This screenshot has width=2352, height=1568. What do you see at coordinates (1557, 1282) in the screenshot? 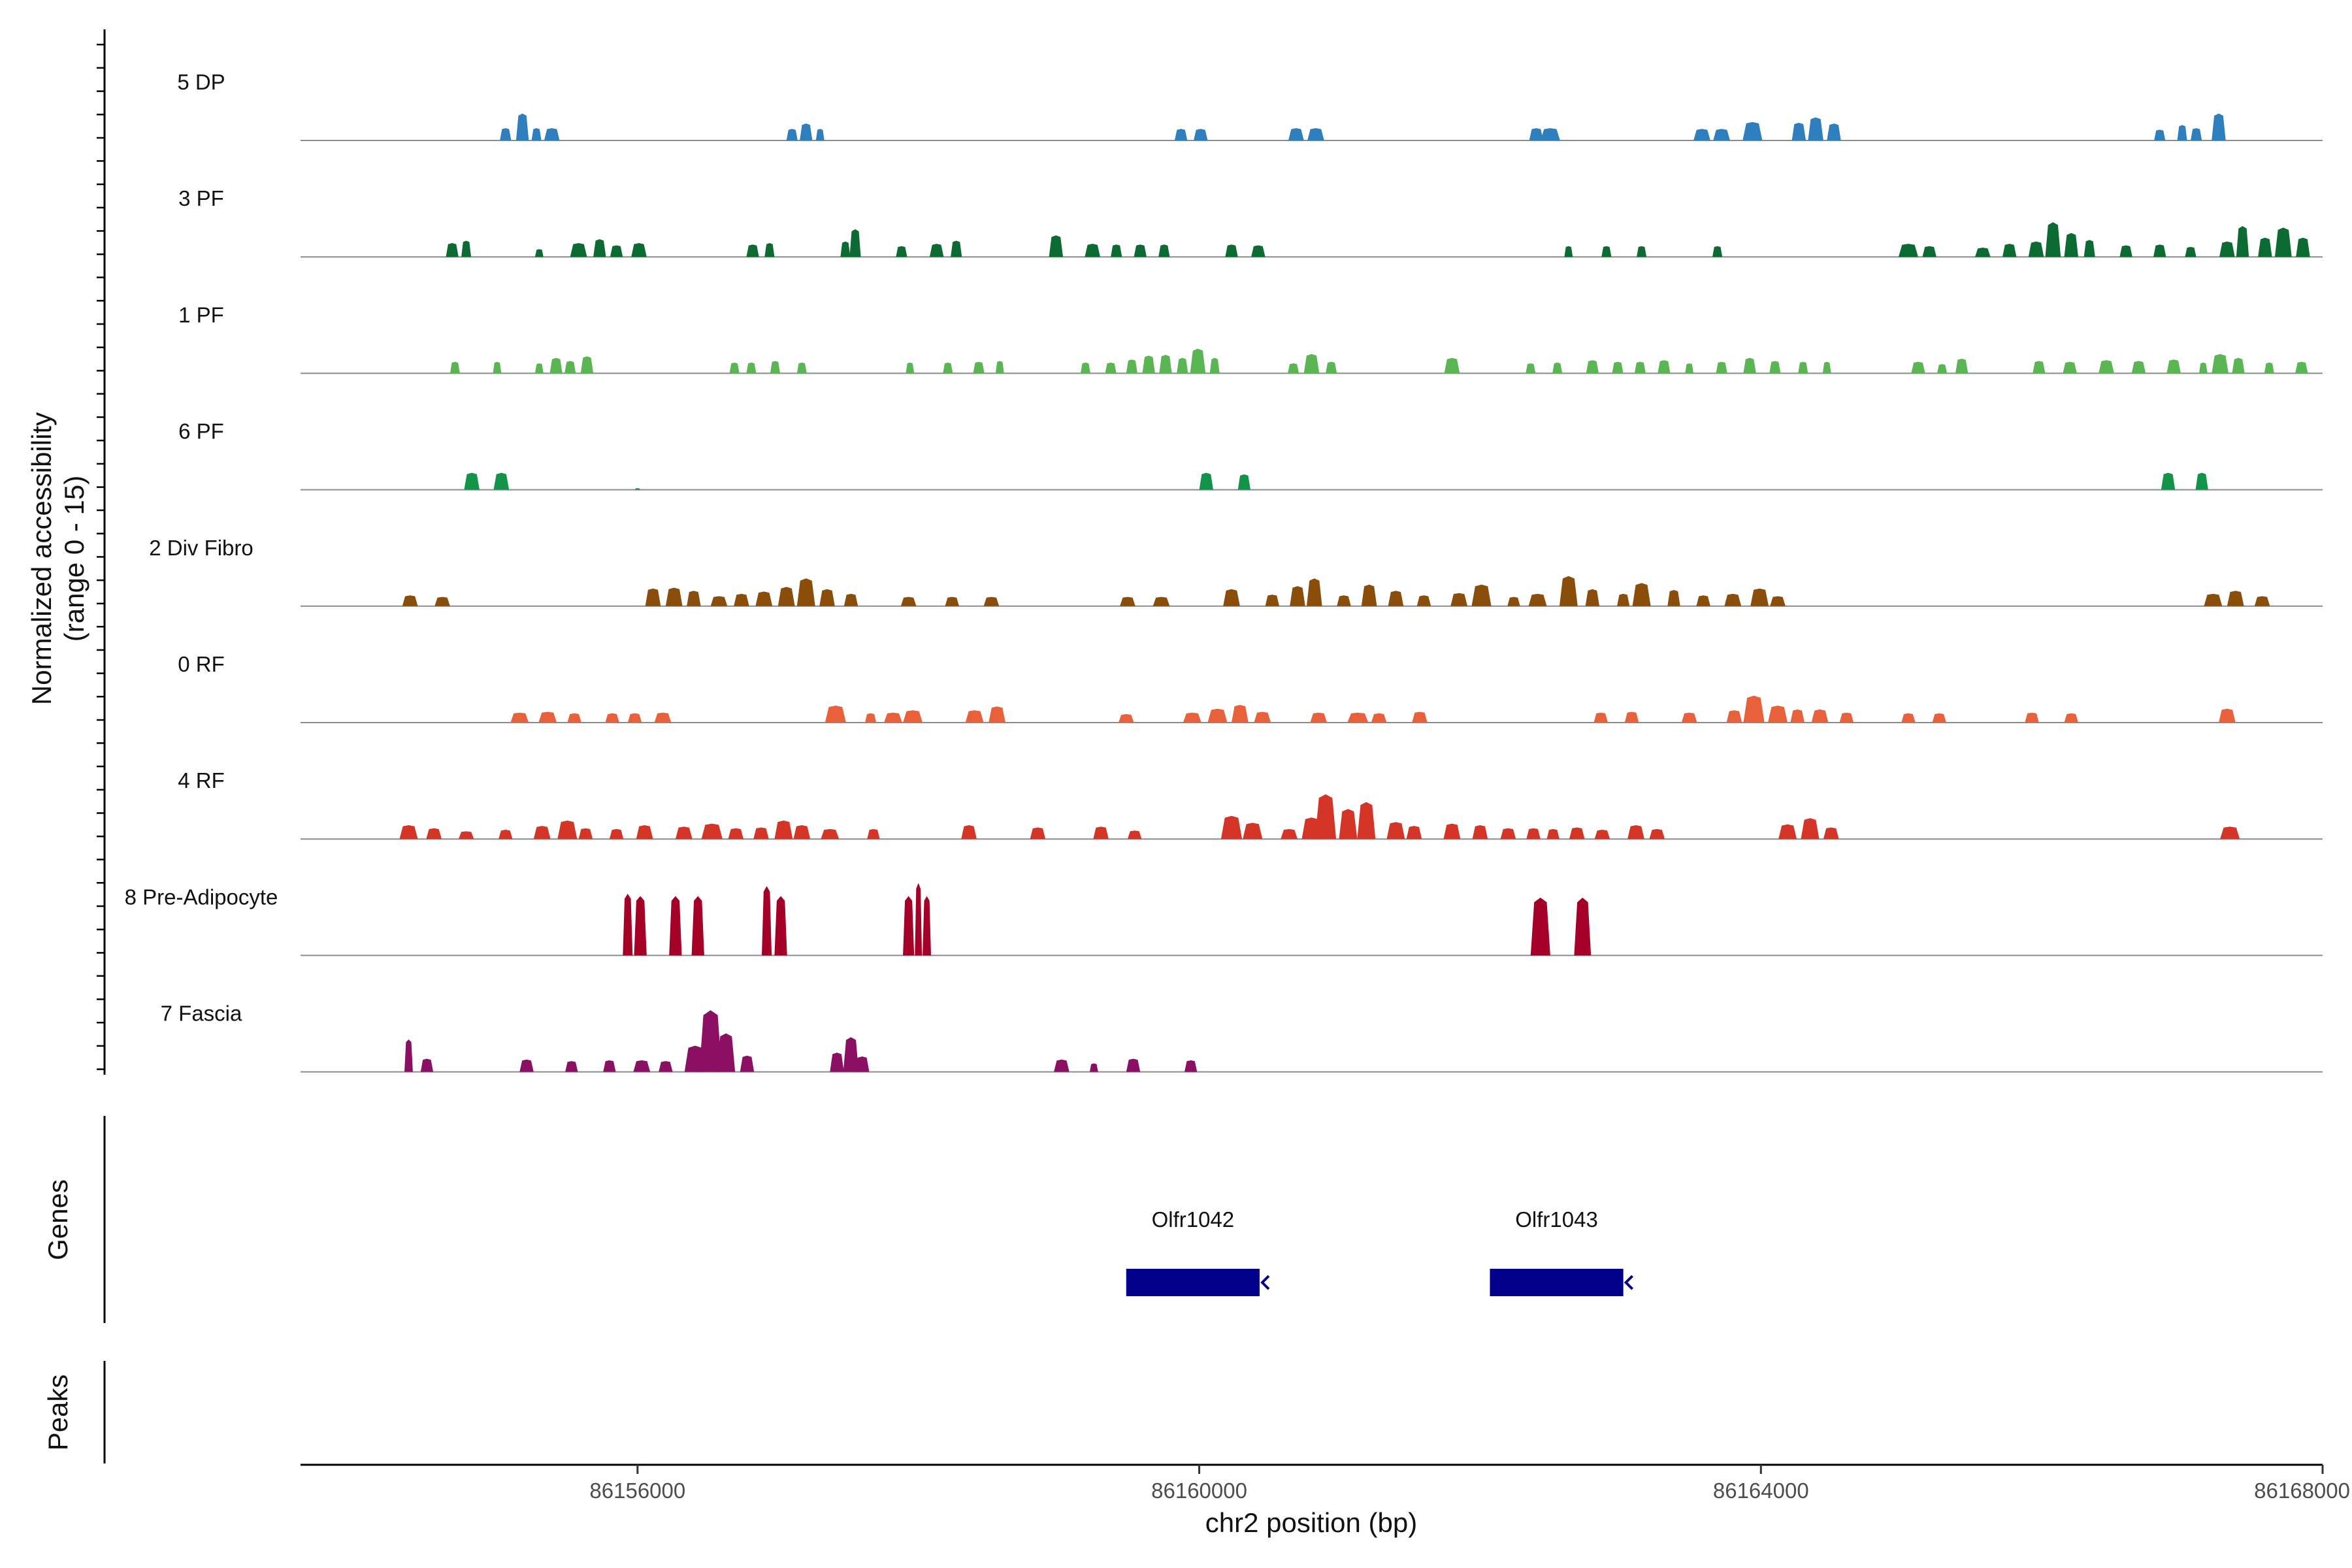
I see `gene-body` at bounding box center [1557, 1282].